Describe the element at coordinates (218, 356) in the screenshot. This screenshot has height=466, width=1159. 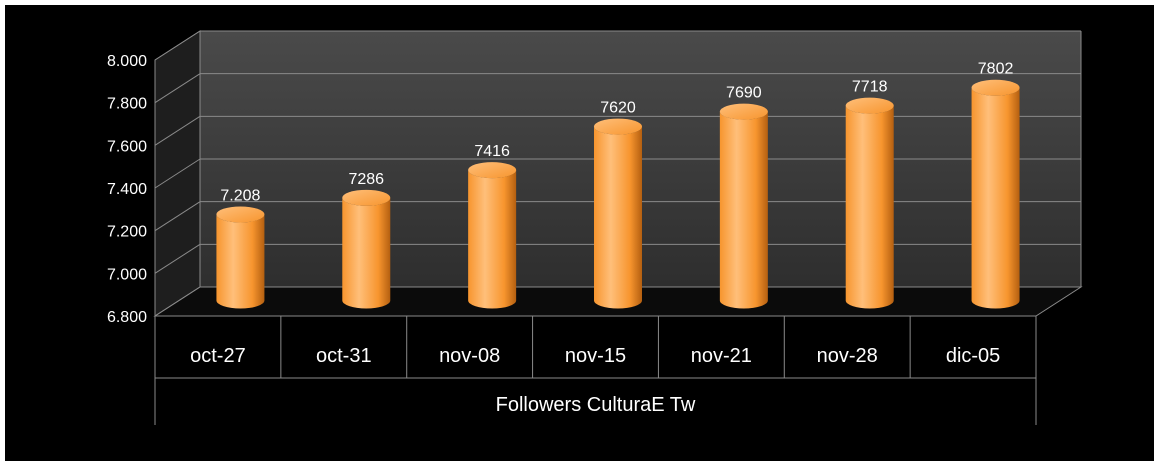
I see `x-tick-label: oct-27` at that location.